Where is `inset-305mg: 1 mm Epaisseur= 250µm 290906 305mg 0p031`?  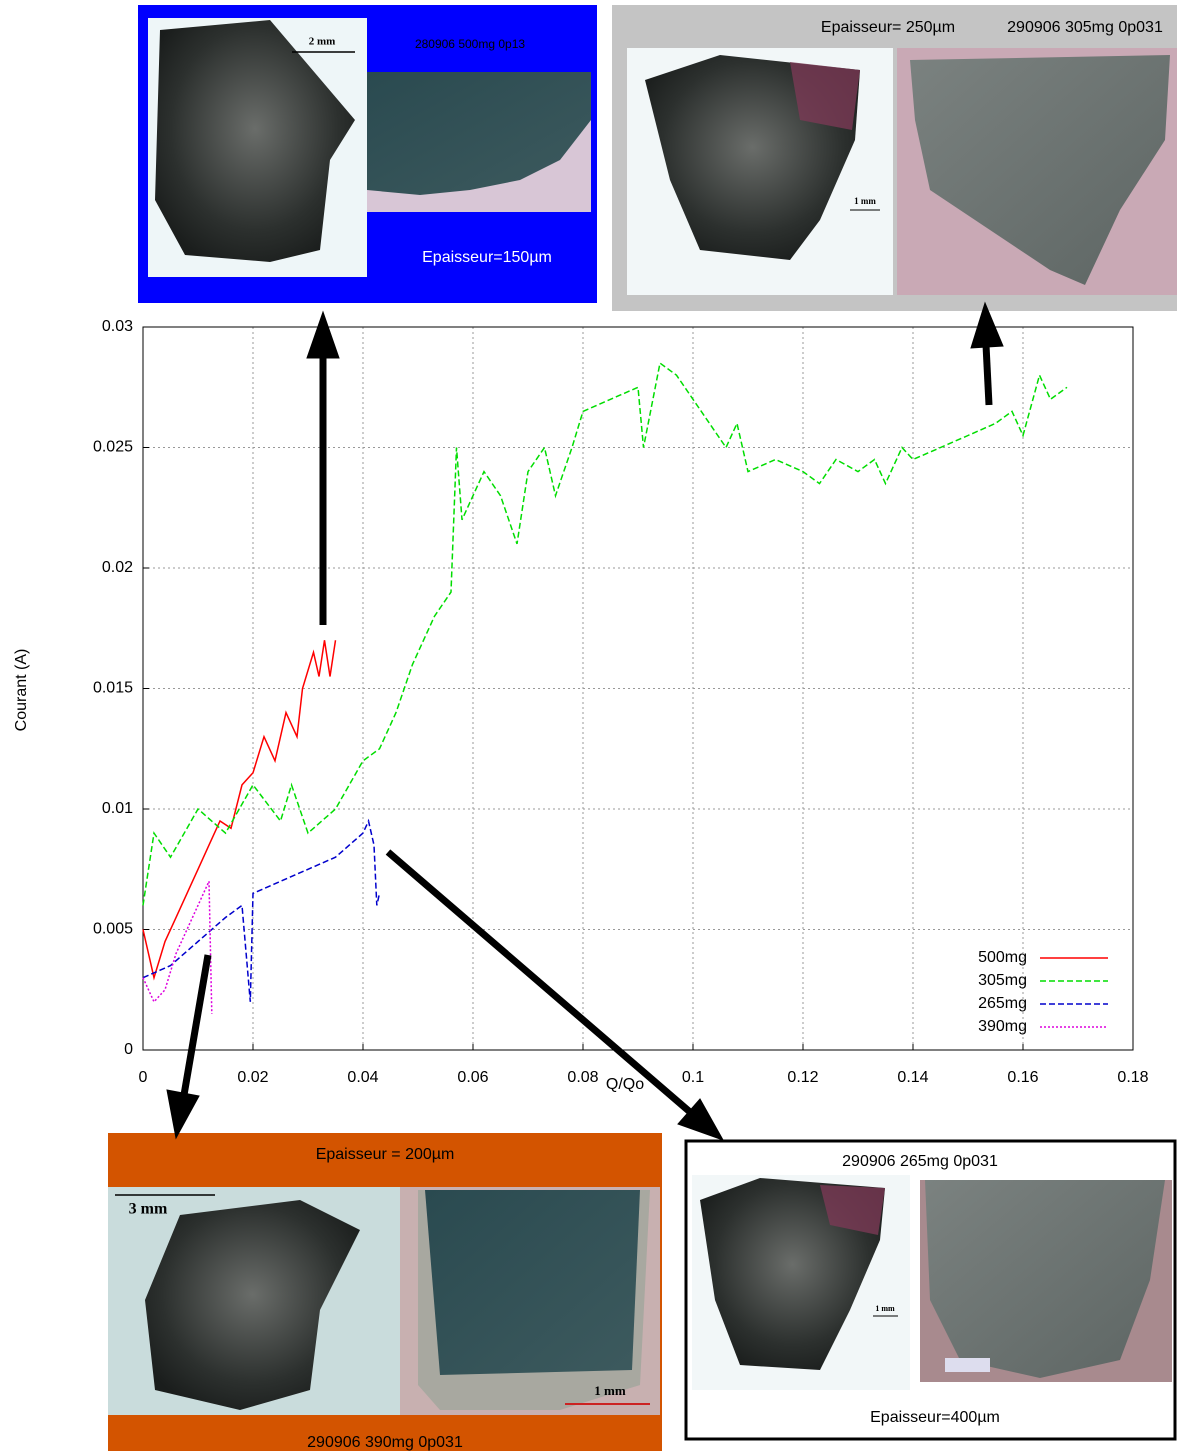 inset-305mg: 1 mm Epaisseur= 250µm 290906 305mg 0p031 is located at coordinates (894, 158).